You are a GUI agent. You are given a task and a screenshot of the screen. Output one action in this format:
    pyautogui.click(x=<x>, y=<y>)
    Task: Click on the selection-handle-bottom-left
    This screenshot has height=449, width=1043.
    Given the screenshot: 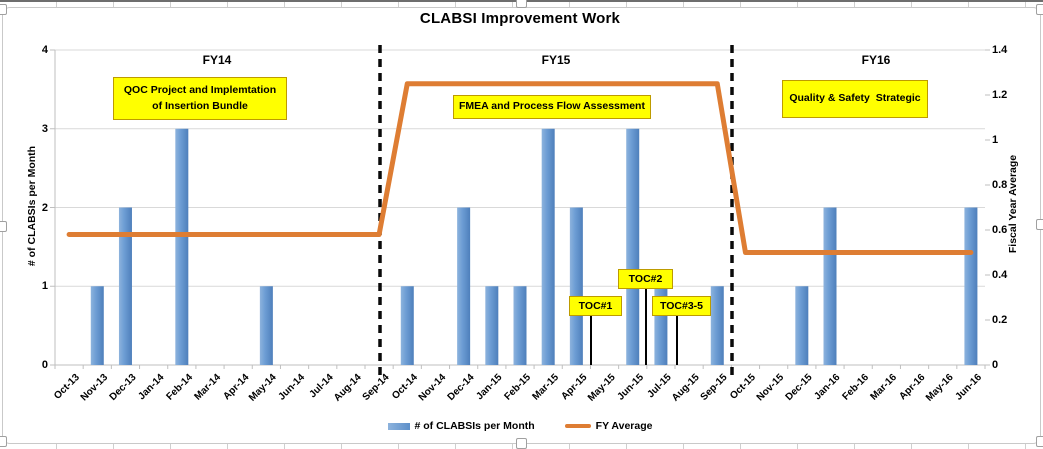 What is the action you would take?
    pyautogui.click(x=3, y=441)
    